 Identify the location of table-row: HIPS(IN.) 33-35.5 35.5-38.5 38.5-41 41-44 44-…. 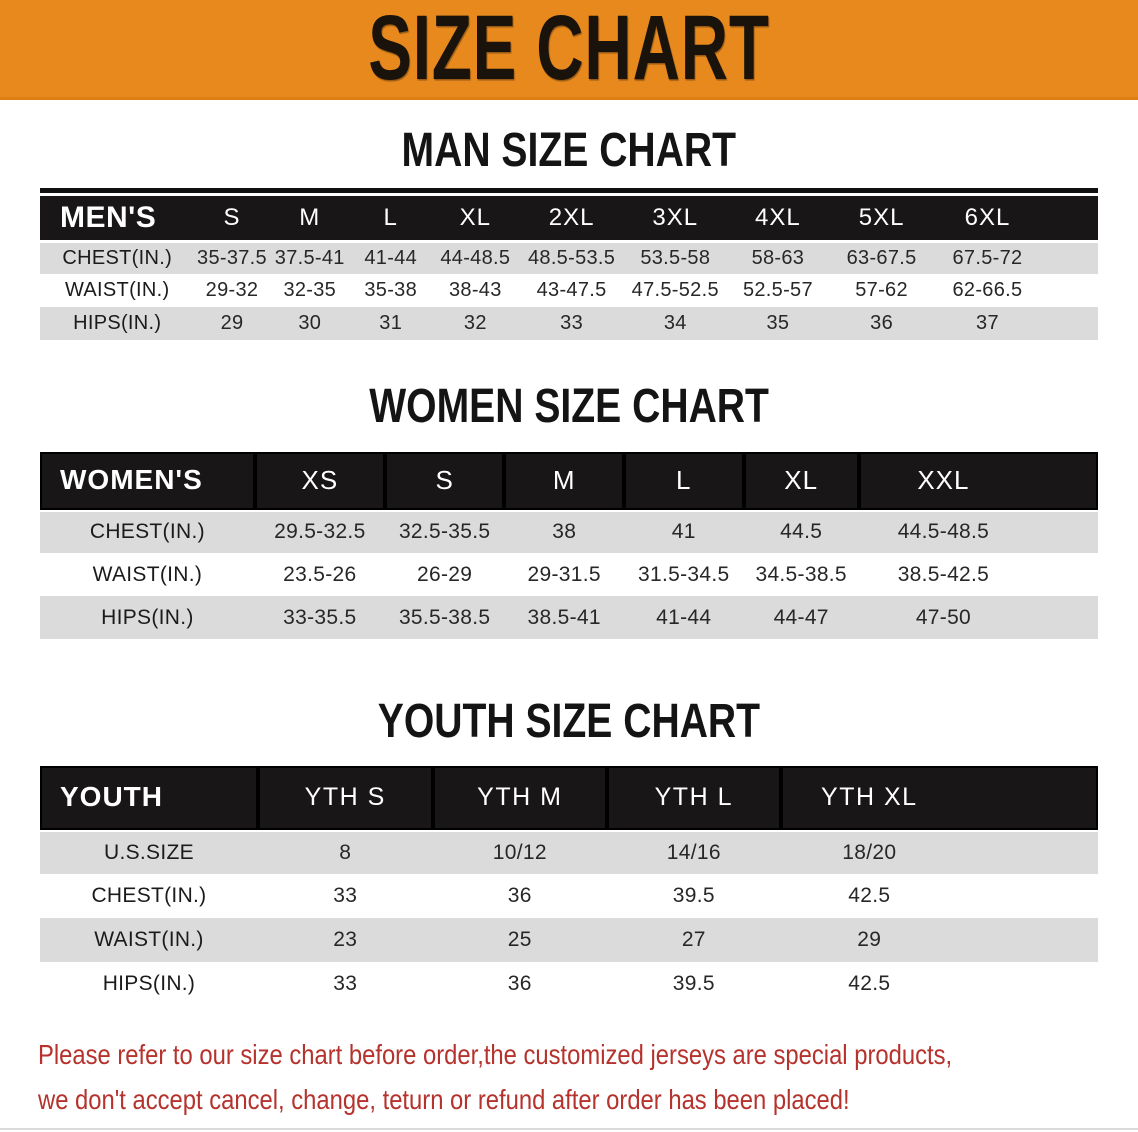
(569, 617).